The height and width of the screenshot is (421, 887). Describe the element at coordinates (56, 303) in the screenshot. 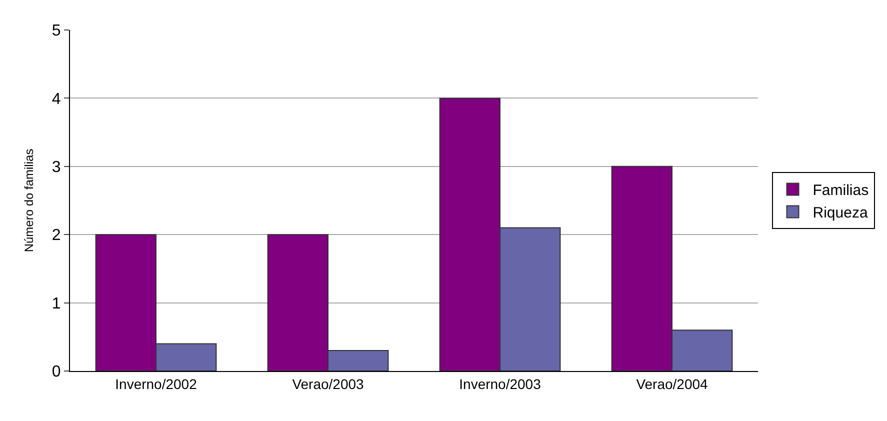

I see `y-tick-label: 1` at that location.